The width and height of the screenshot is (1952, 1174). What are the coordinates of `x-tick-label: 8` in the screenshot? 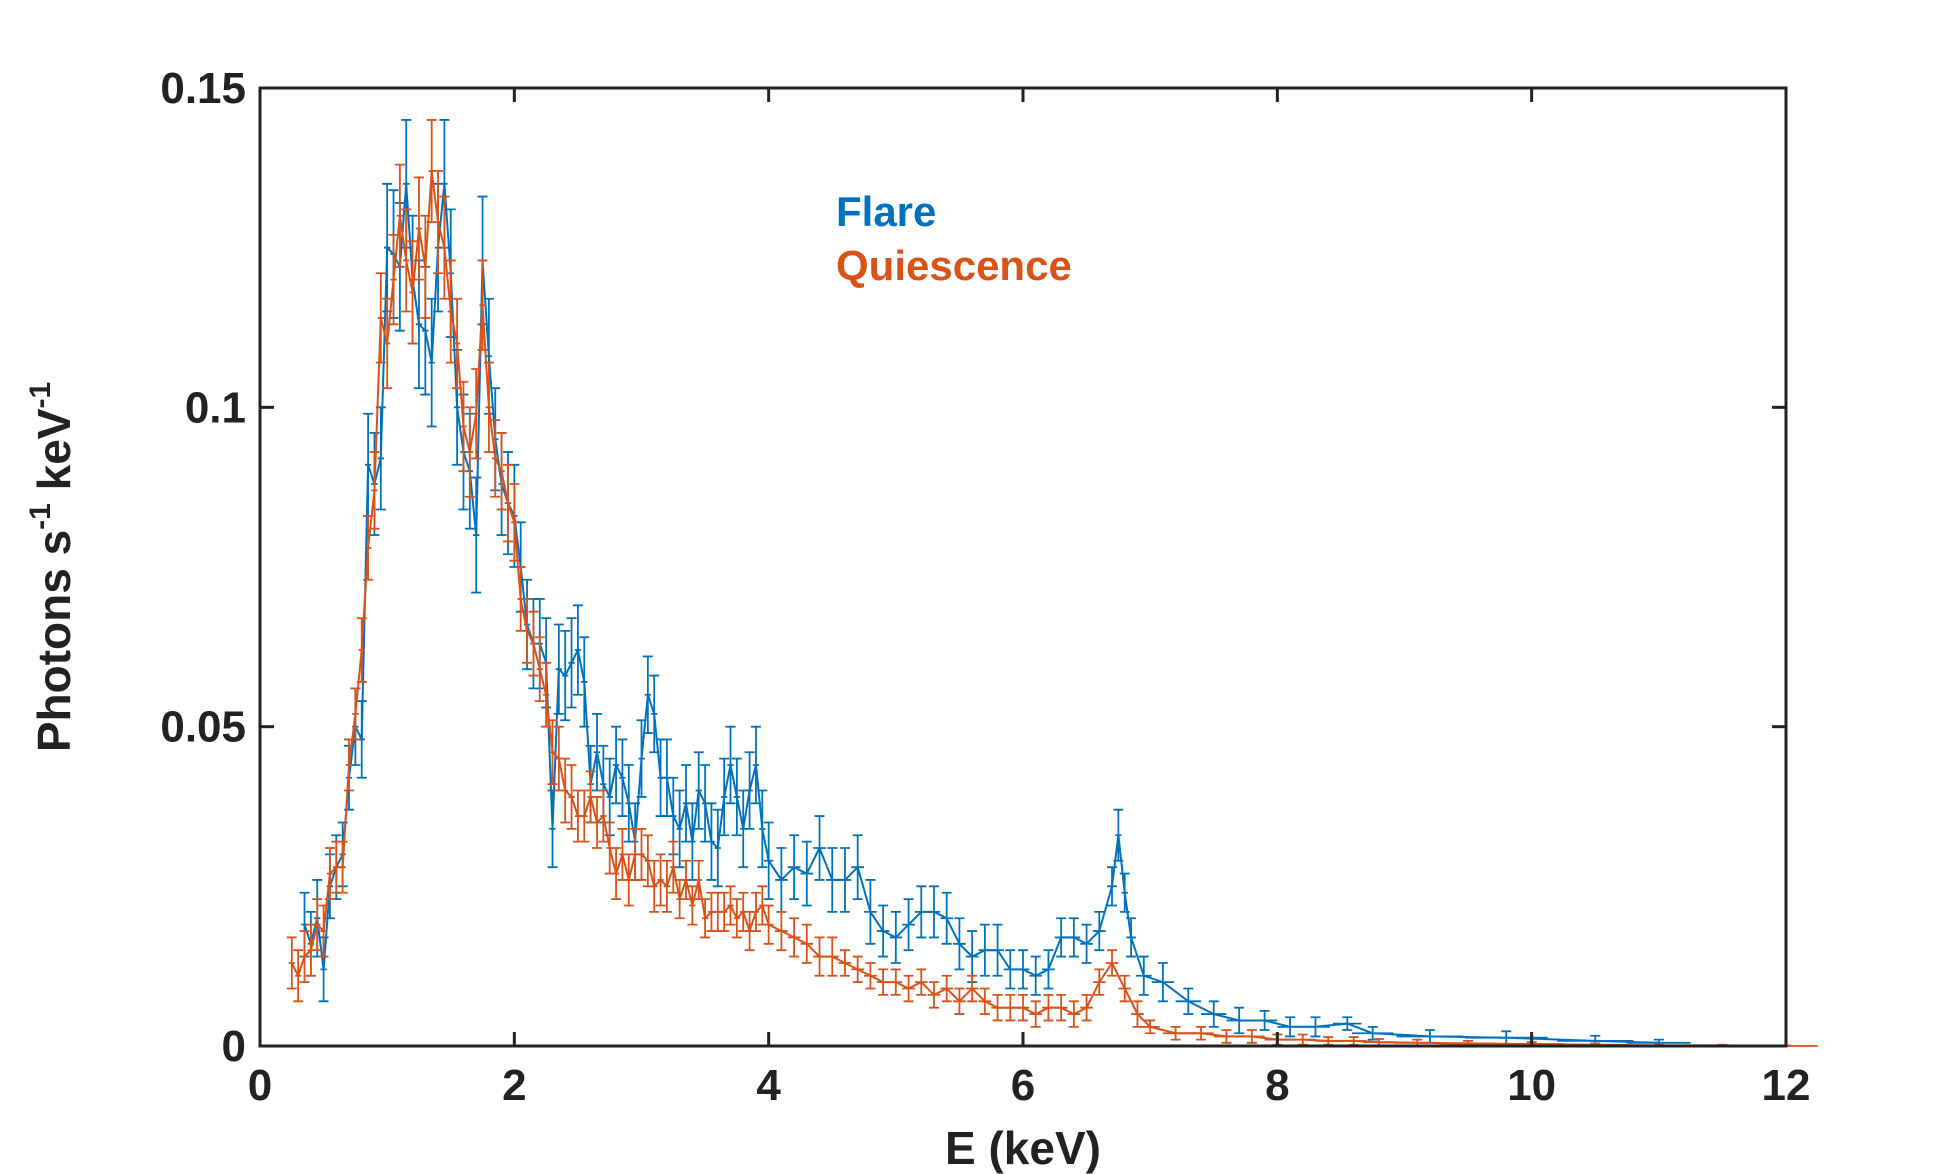 It's located at (1277, 1085).